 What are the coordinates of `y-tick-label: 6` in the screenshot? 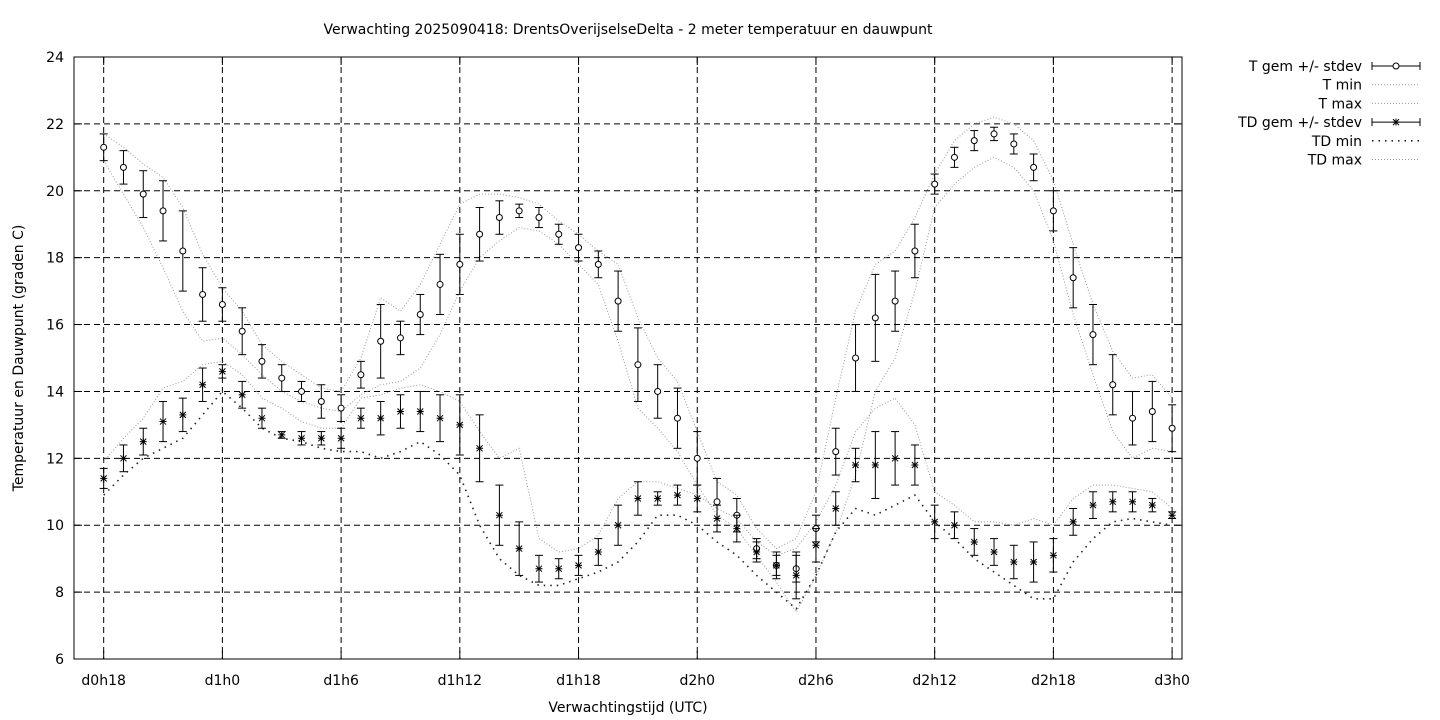 It's located at (59, 660).